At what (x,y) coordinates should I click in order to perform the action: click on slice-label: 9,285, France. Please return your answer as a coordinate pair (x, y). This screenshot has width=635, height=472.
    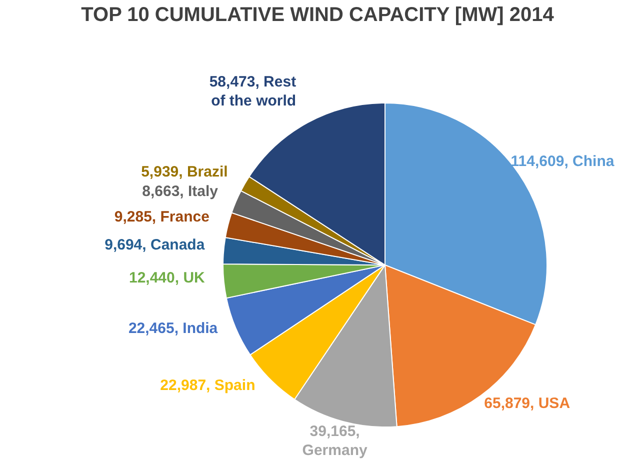
    Looking at the image, I should click on (162, 217).